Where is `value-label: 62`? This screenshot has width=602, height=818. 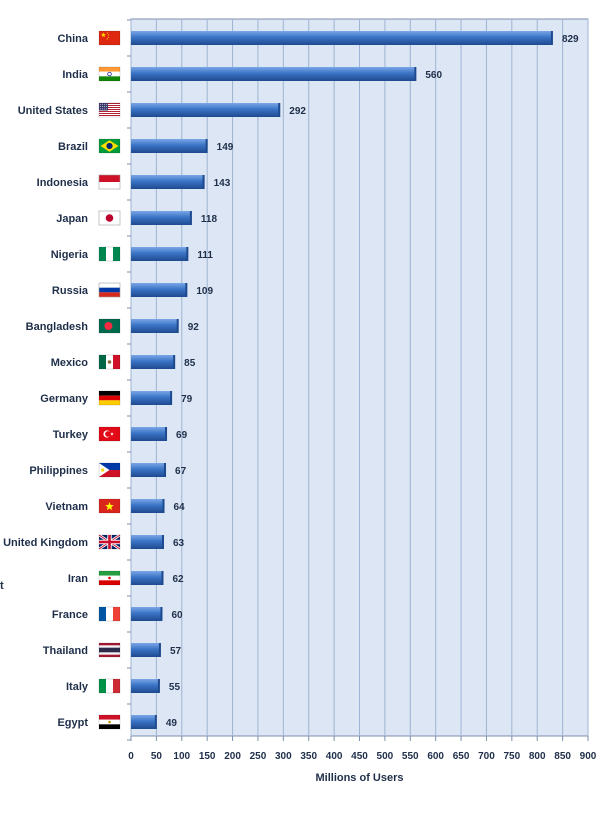
value-label: 62 is located at coordinates (178, 579).